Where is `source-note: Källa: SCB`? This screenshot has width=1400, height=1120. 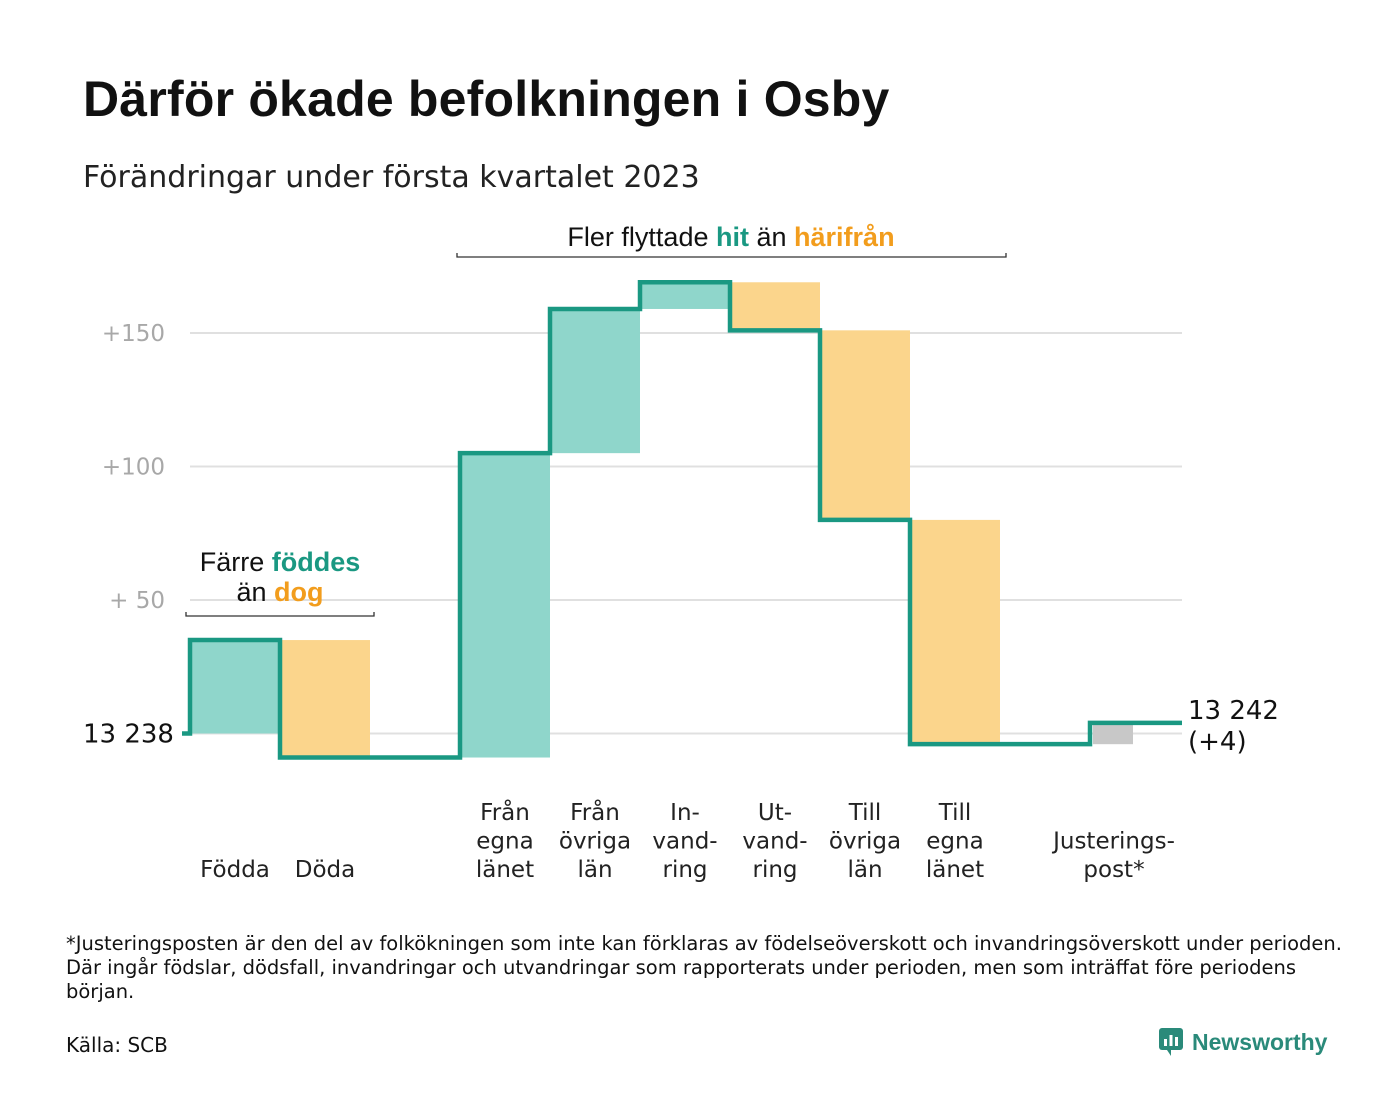 source-note: Källa: SCB is located at coordinates (117, 1045).